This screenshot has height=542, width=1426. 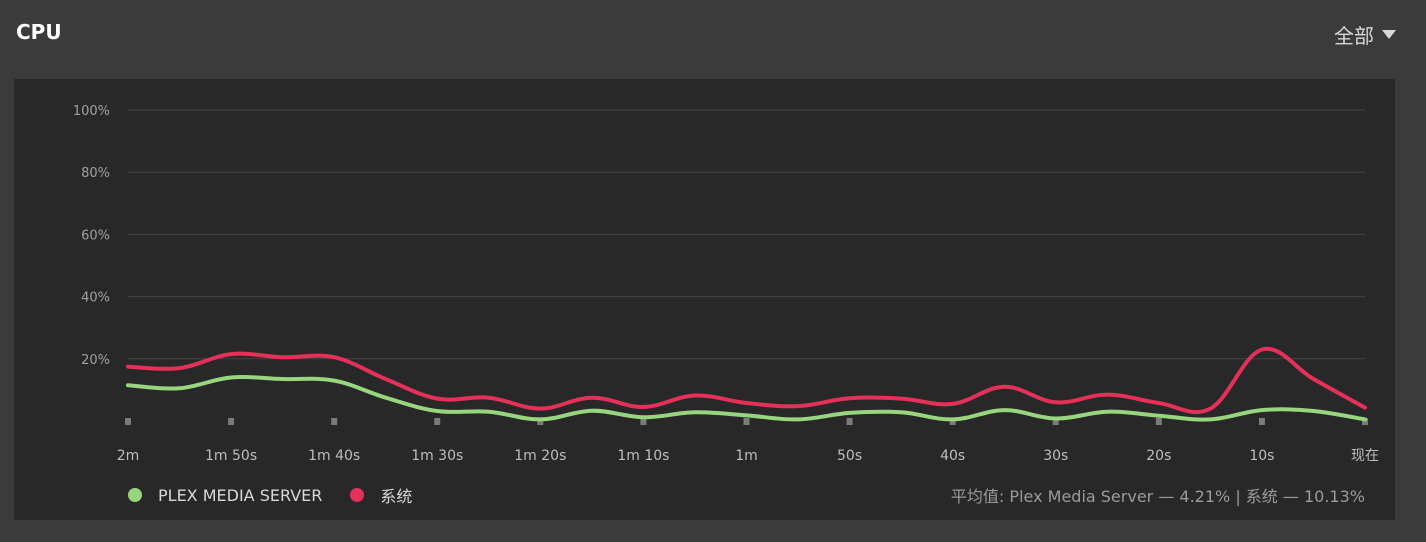 What do you see at coordinates (1055, 456) in the screenshot?
I see `x-tick-label: 30s` at bounding box center [1055, 456].